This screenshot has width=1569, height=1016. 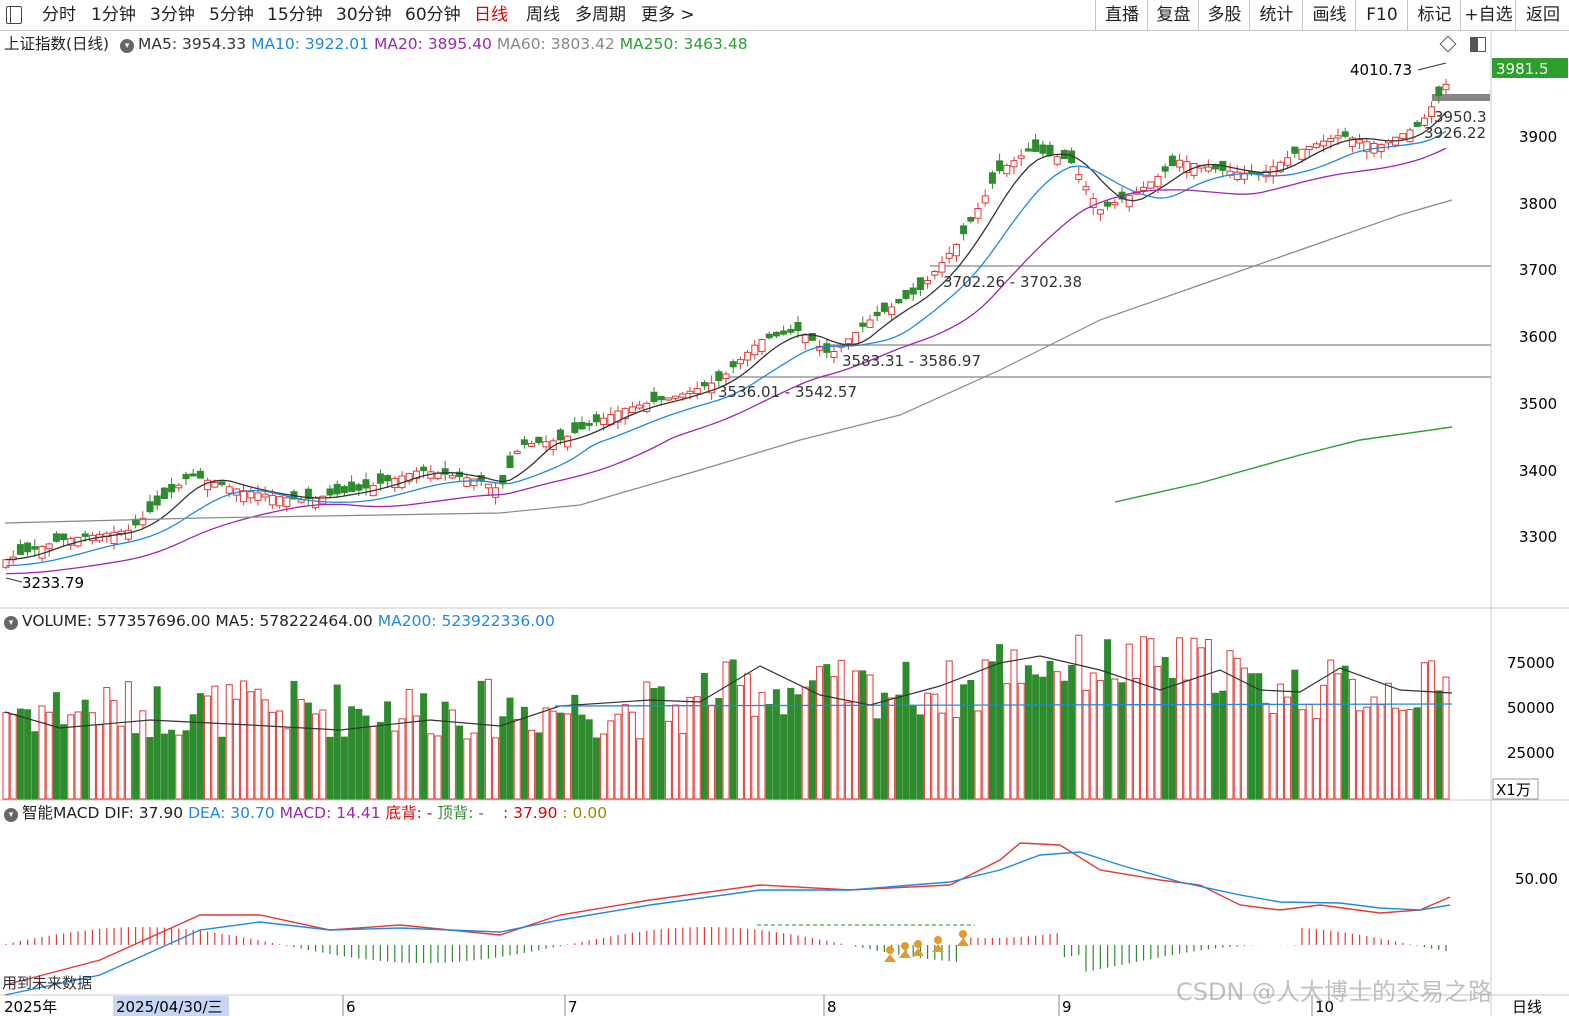 What do you see at coordinates (127, 46) in the screenshot?
I see `legend-toggle-icon: ▾` at bounding box center [127, 46].